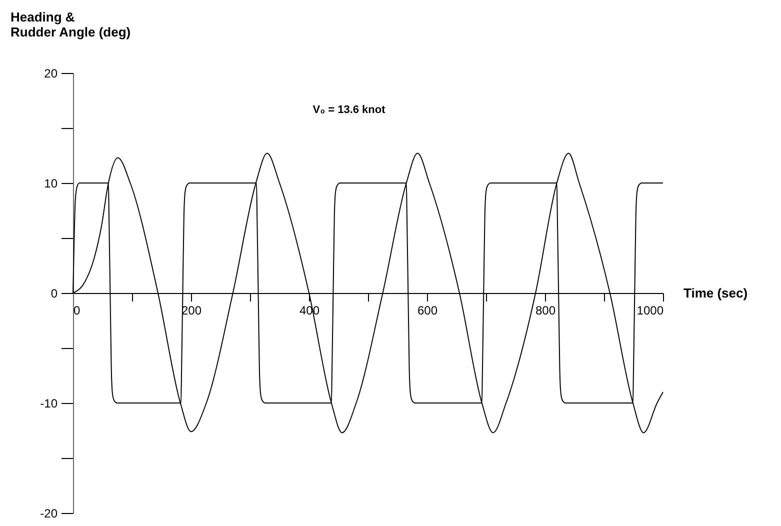 This screenshot has width=781, height=526. What do you see at coordinates (77, 311) in the screenshot?
I see `x-tick-label: 0` at bounding box center [77, 311].